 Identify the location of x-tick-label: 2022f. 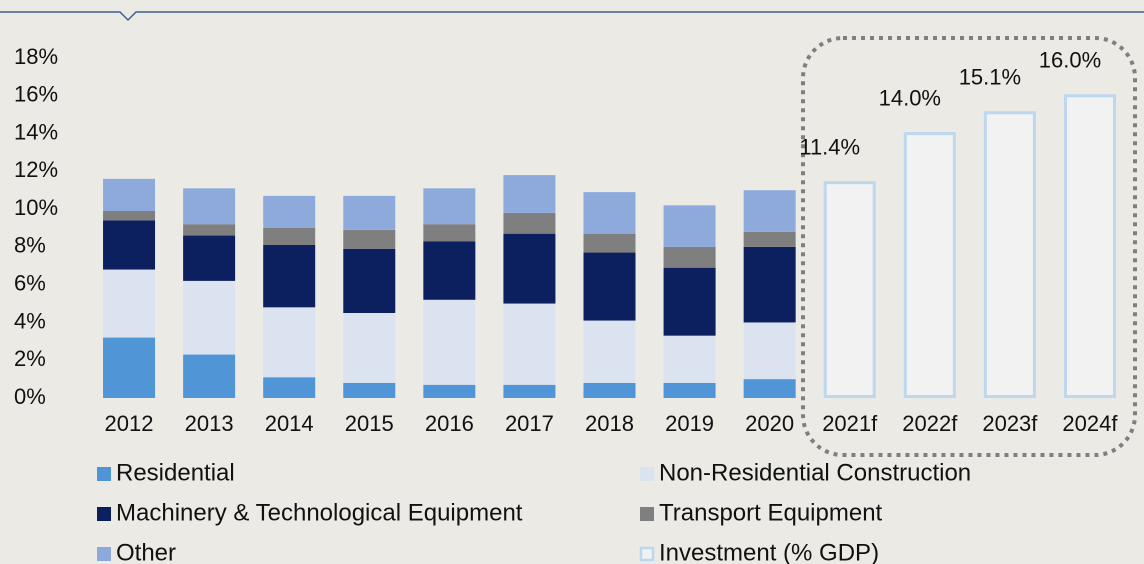
(930, 423).